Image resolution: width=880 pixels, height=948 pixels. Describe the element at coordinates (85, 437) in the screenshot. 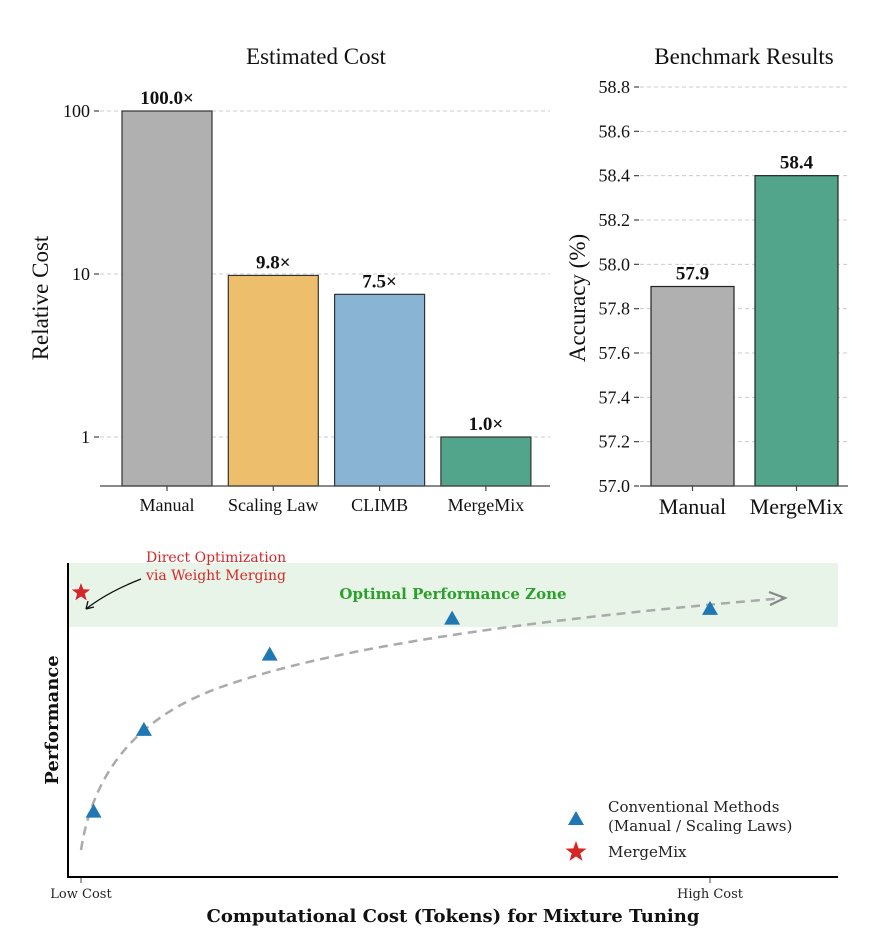

I see `y-tick-label: 1` at that location.